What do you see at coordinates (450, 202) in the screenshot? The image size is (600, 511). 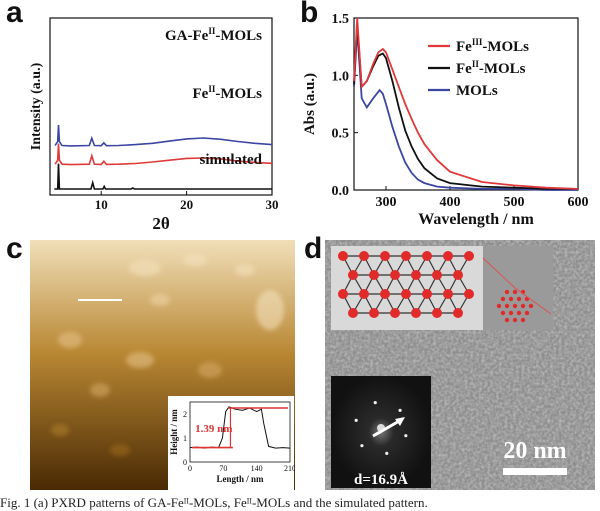 I see `panel-b-x-tick-label: 400` at bounding box center [450, 202].